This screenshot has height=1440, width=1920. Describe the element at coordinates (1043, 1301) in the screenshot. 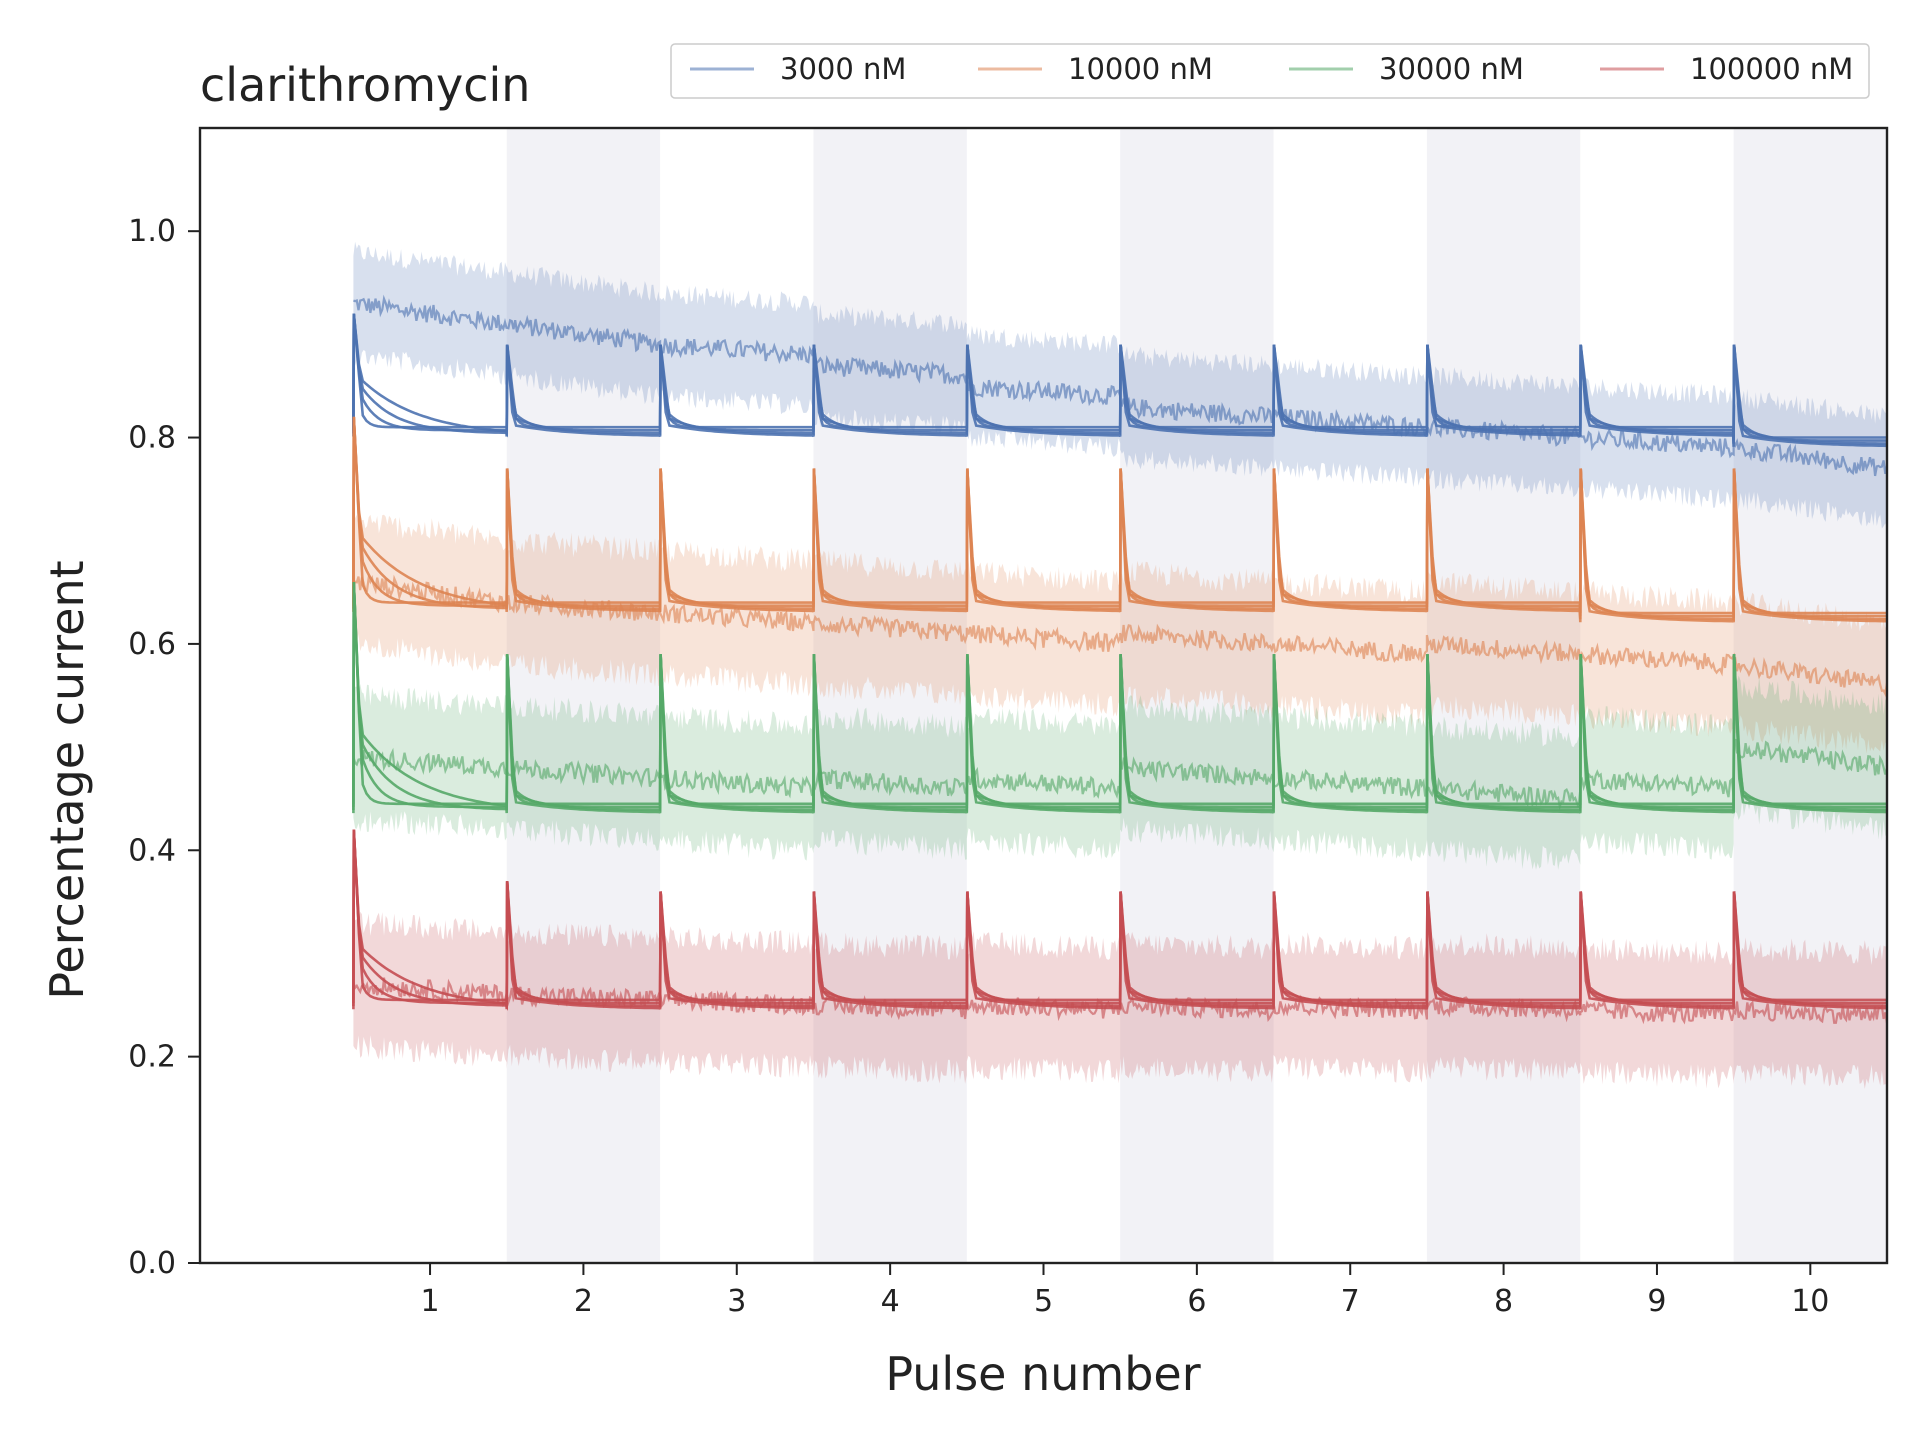

I see `x-tick-label: 5` at that location.